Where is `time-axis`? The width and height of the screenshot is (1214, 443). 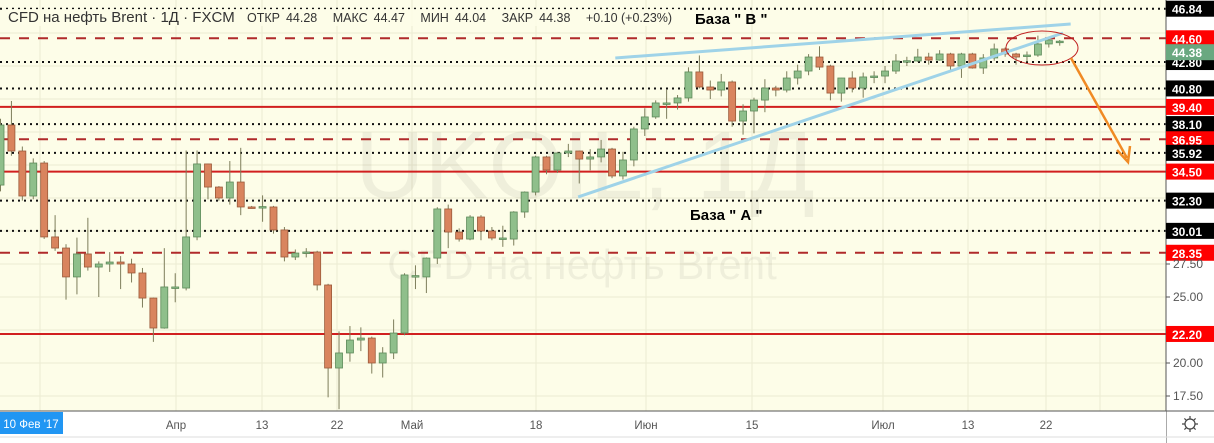
time-axis is located at coordinates (583, 427).